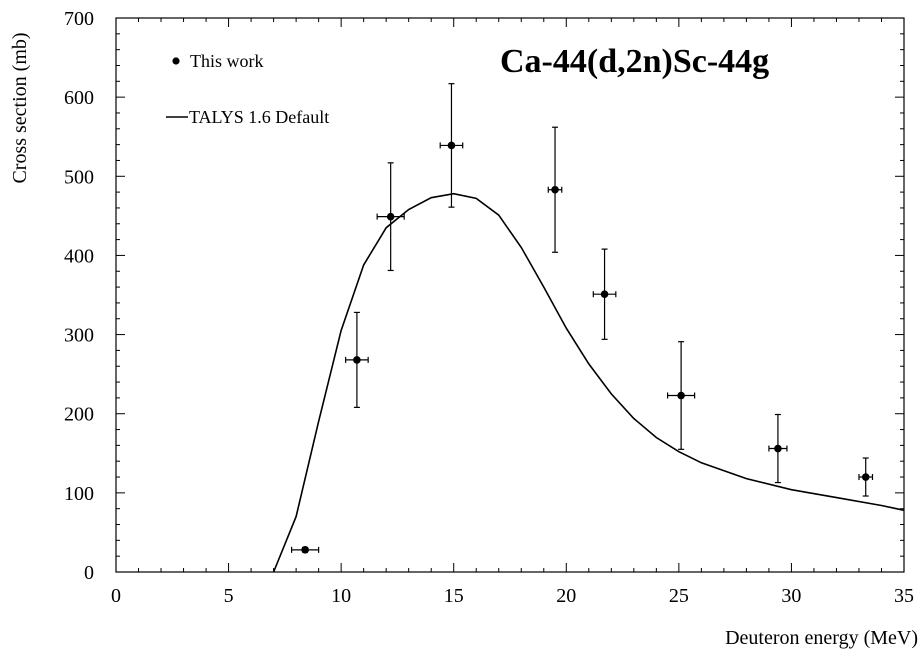 Image resolution: width=923 pixels, height=656 pixels. What do you see at coordinates (79, 296) in the screenshot?
I see `y-tick-labels: 0 100 200 300 400 500 600 700` at bounding box center [79, 296].